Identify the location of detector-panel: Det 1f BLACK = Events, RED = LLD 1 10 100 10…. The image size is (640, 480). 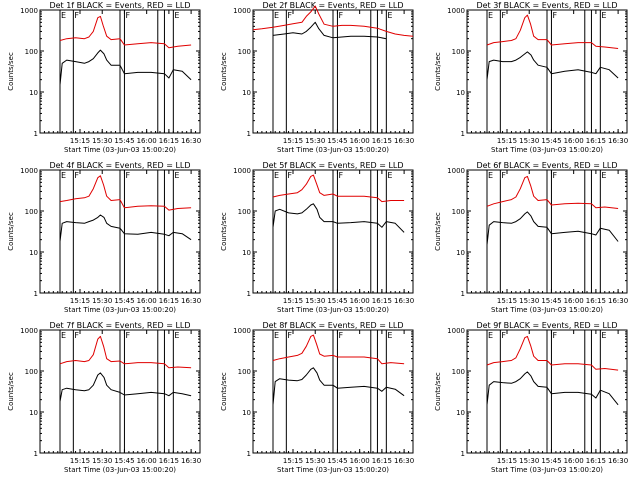
(104, 77).